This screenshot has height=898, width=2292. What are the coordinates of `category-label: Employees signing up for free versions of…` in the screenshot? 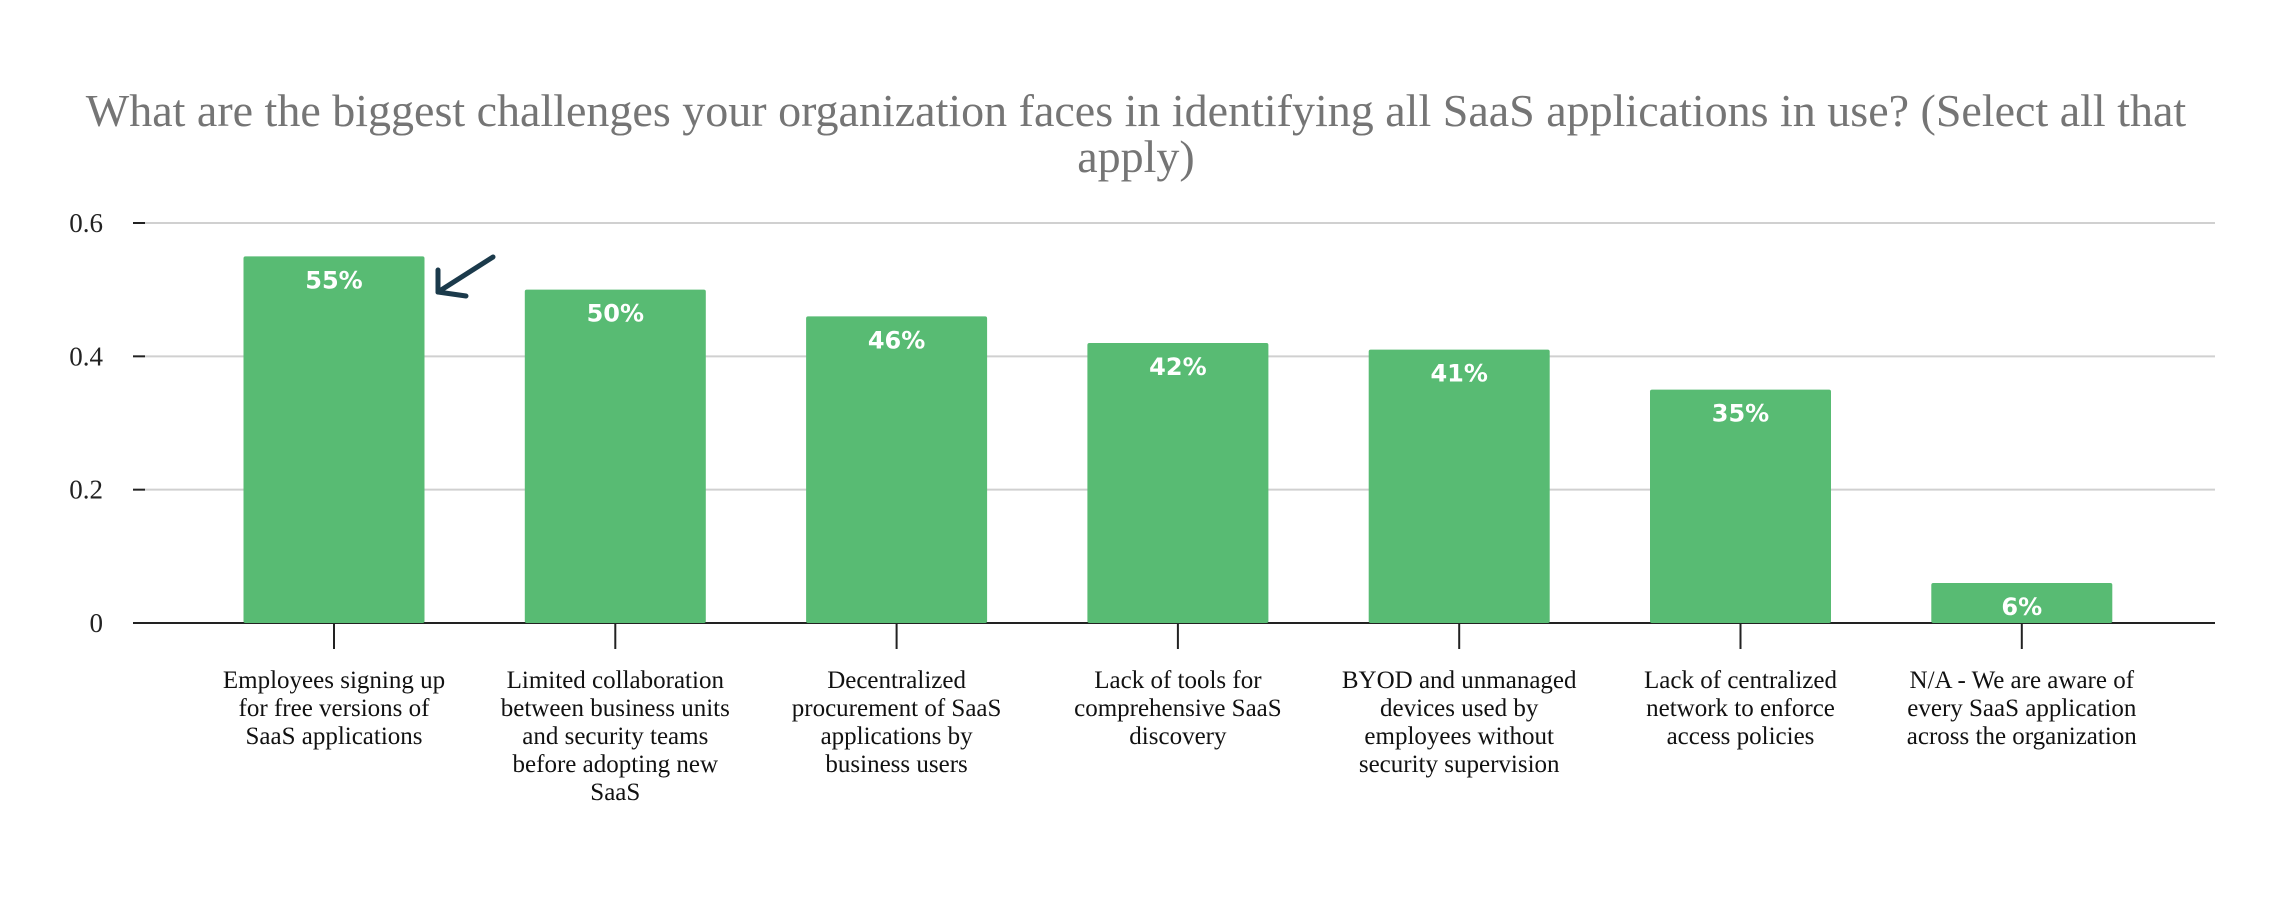 It's located at (334, 708).